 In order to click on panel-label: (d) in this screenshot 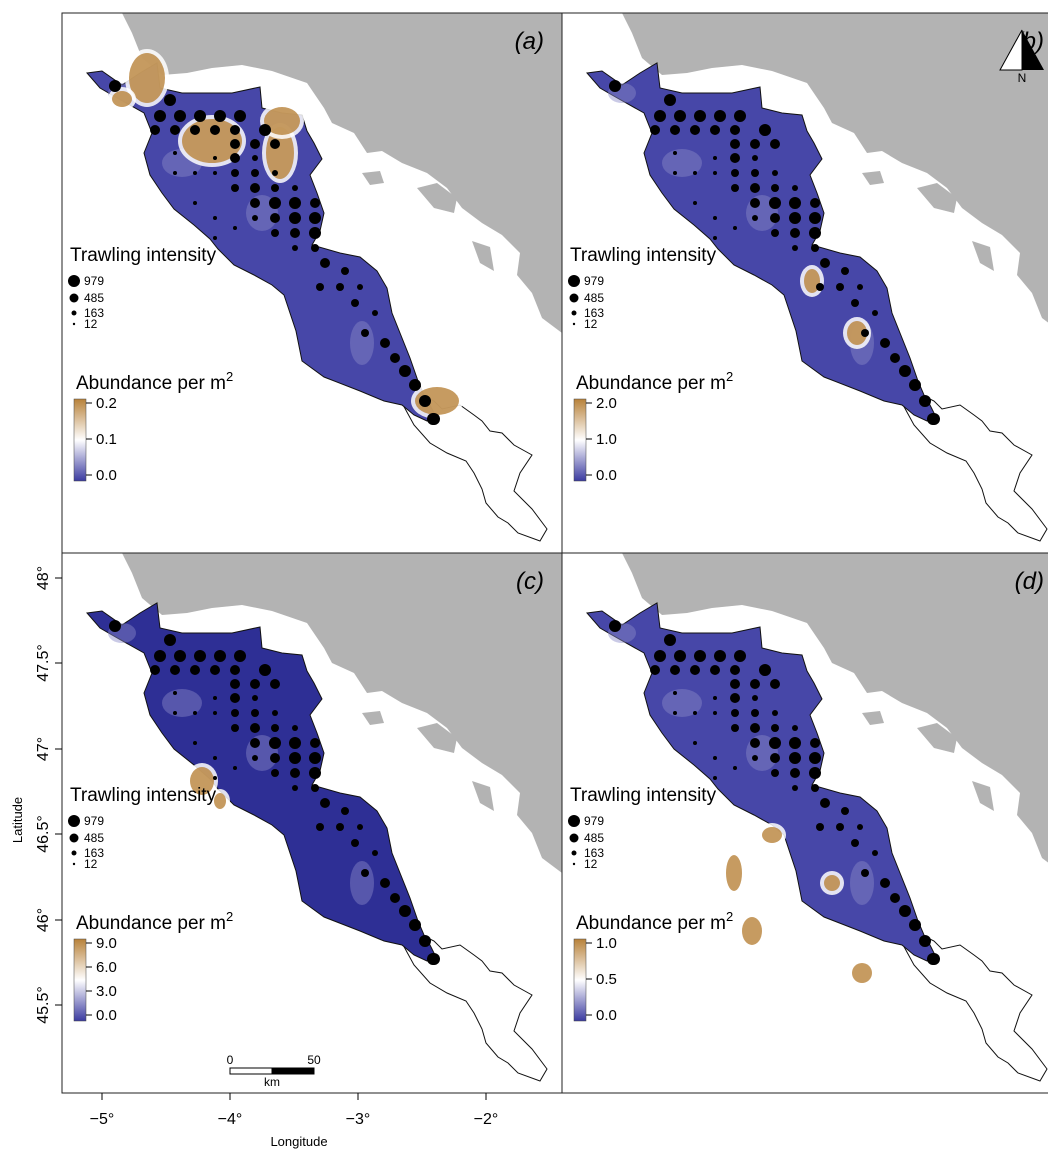, I will do `click(1029, 581)`.